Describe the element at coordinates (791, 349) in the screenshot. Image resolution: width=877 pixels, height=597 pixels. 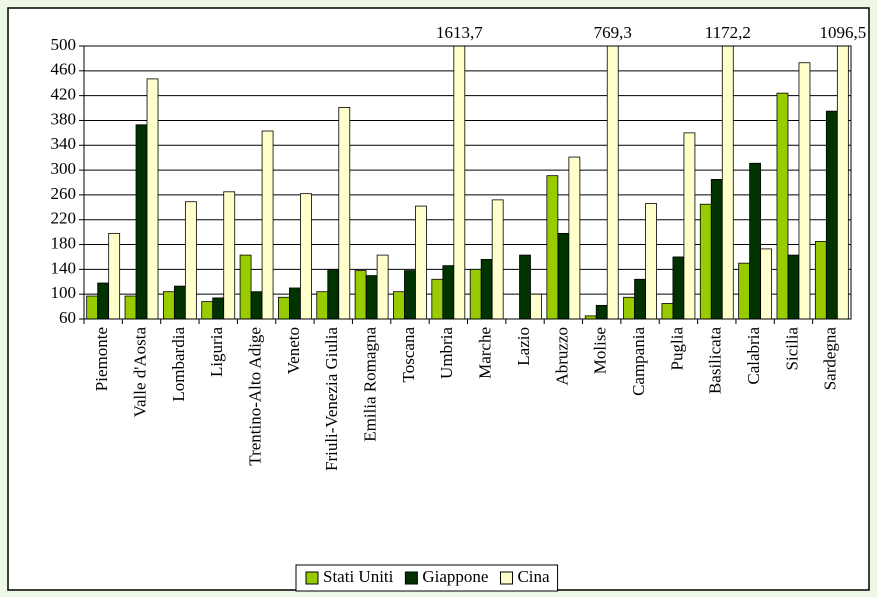
I see `x-tick-label: Sicilia` at that location.